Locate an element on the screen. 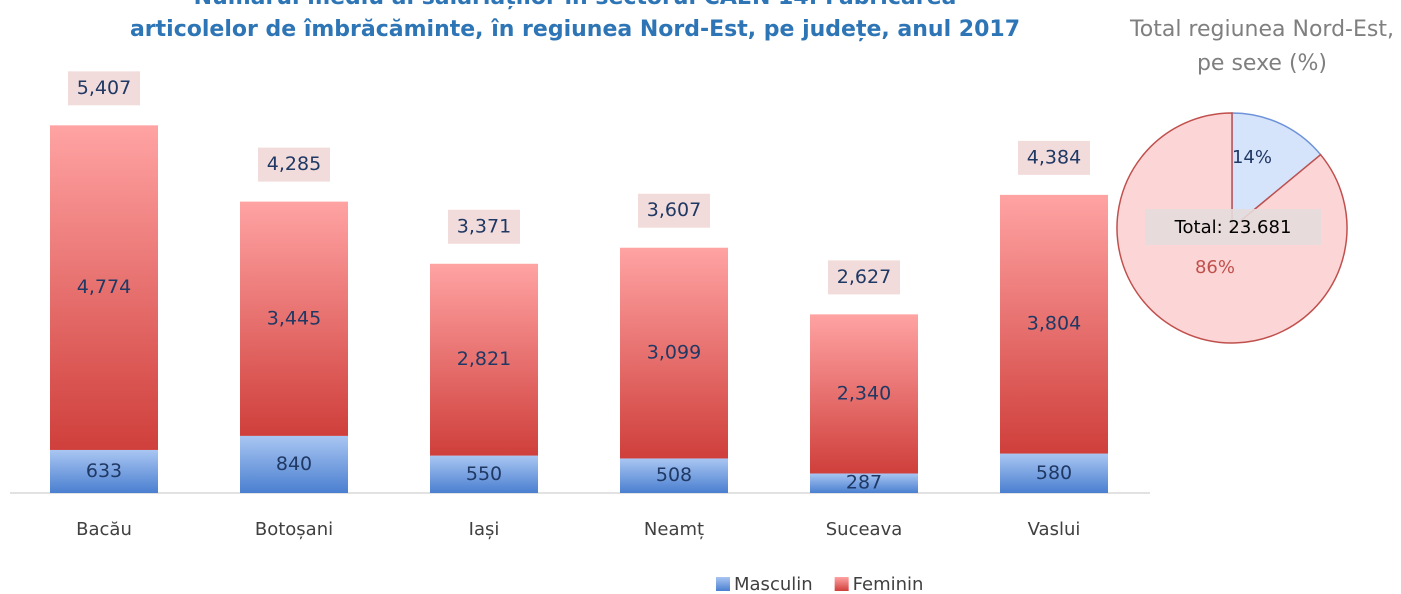 This screenshot has height=594, width=1401. x-tick-label: Bacău is located at coordinates (104, 529).